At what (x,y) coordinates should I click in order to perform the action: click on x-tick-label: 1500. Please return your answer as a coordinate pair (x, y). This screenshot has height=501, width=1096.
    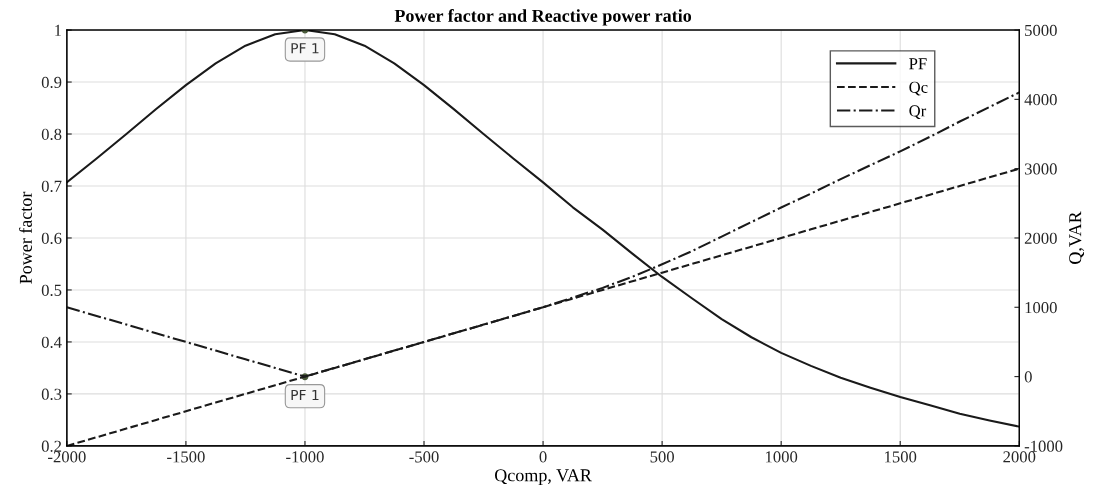
    Looking at the image, I should click on (901, 457).